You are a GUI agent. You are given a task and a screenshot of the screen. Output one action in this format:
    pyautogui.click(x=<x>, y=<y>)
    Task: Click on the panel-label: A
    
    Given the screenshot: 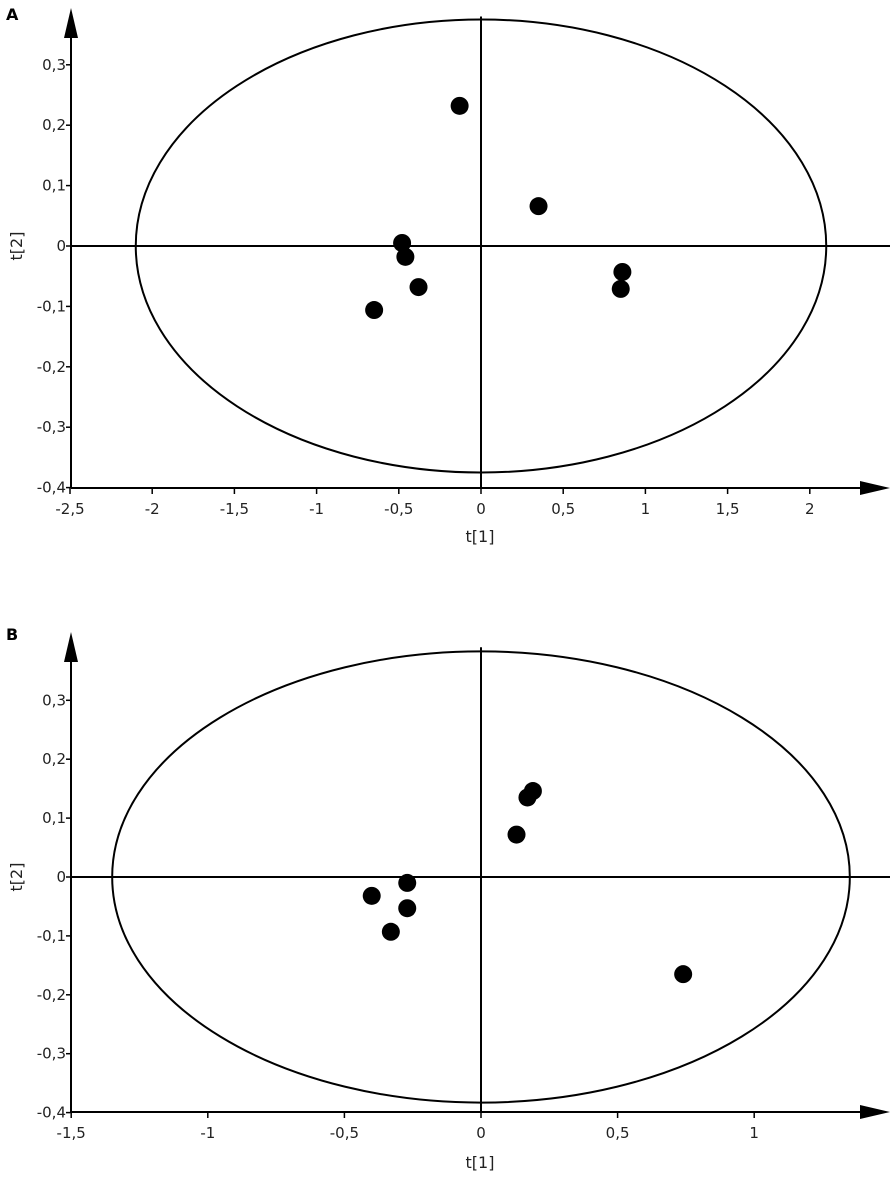 What is the action you would take?
    pyautogui.click(x=12, y=14)
    